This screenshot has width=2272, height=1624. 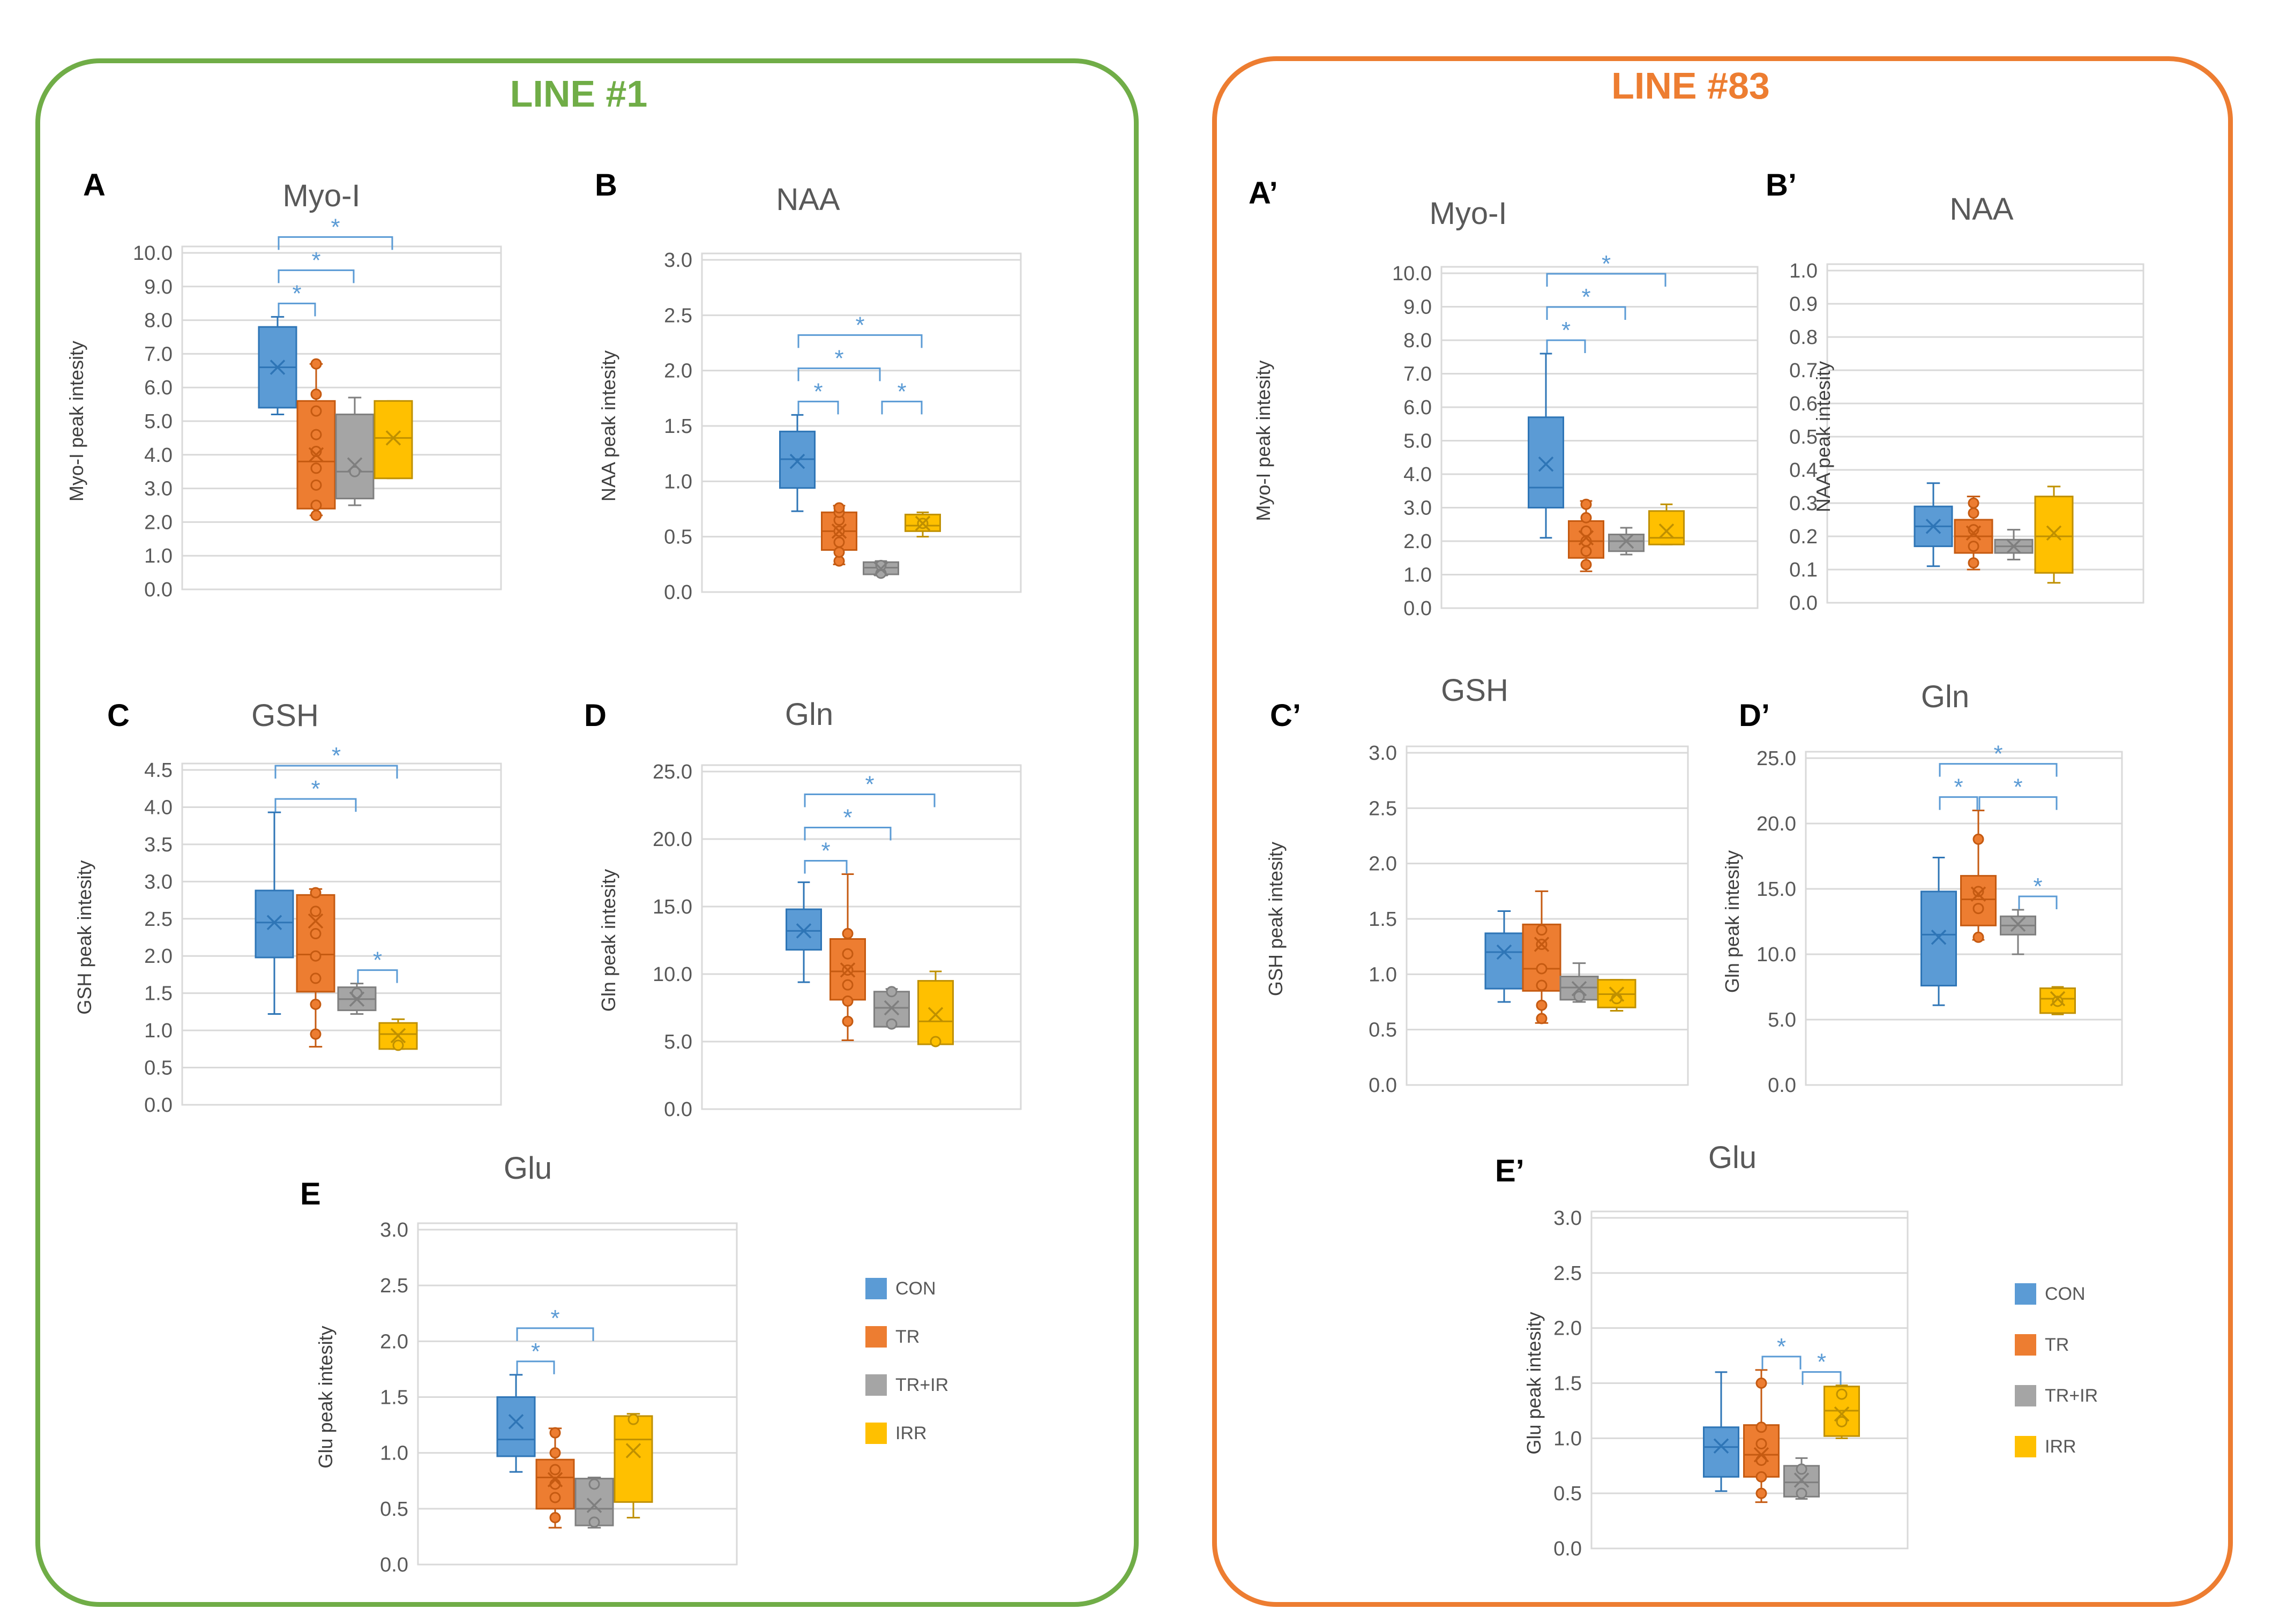 I want to click on panel-letter: E’, so click(x=1509, y=1171).